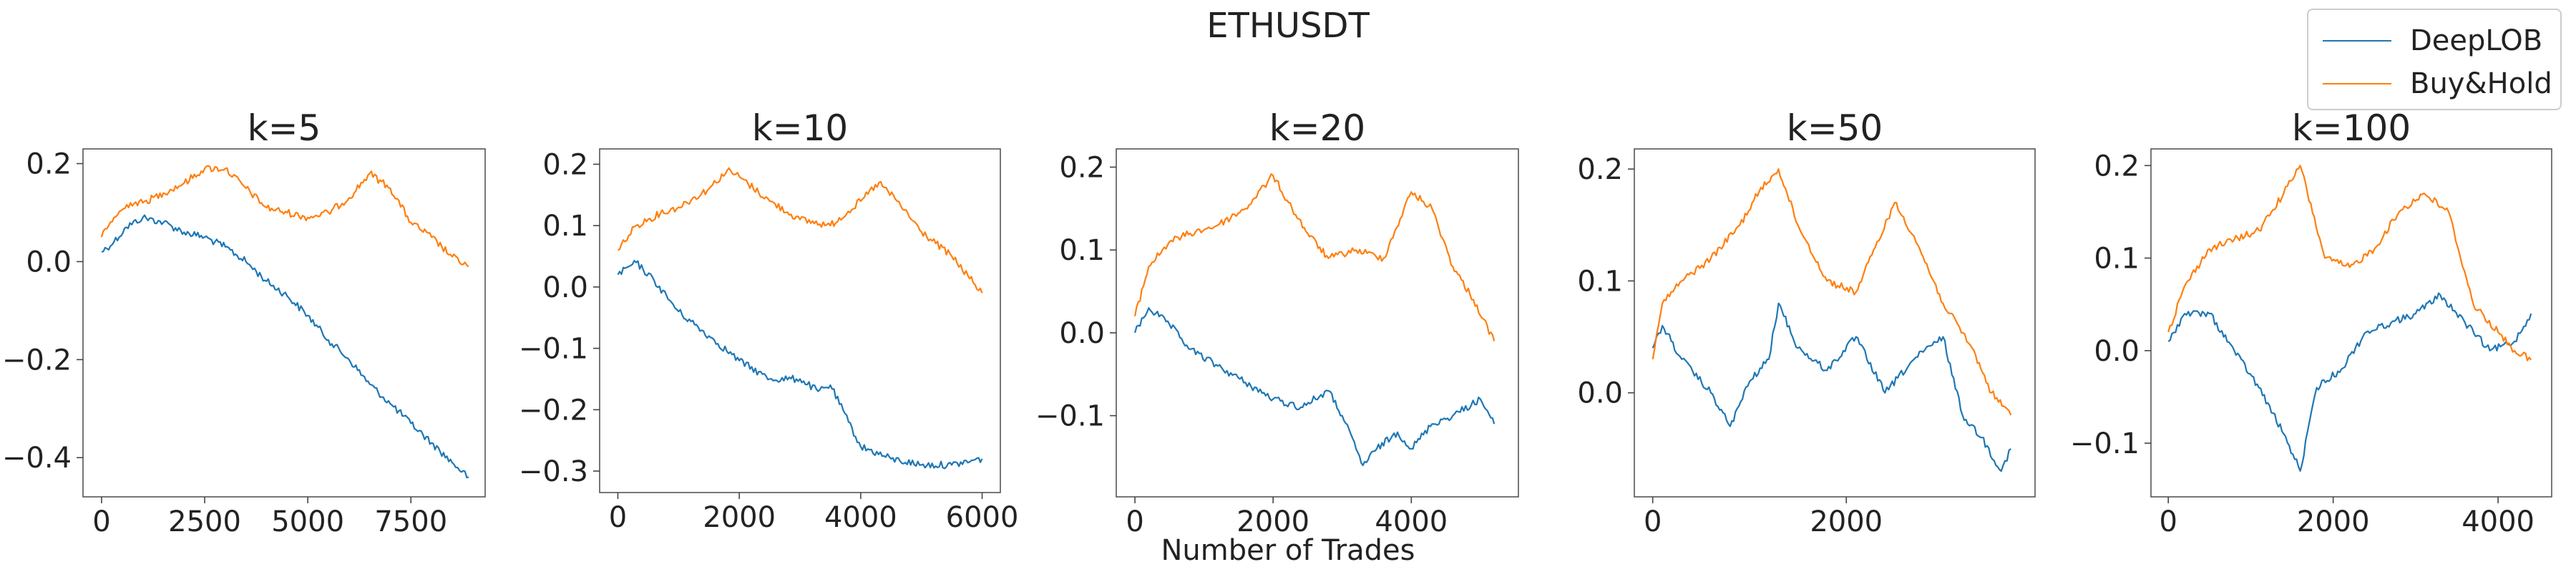  I want to click on subplot-title: k=10, so click(800, 128).